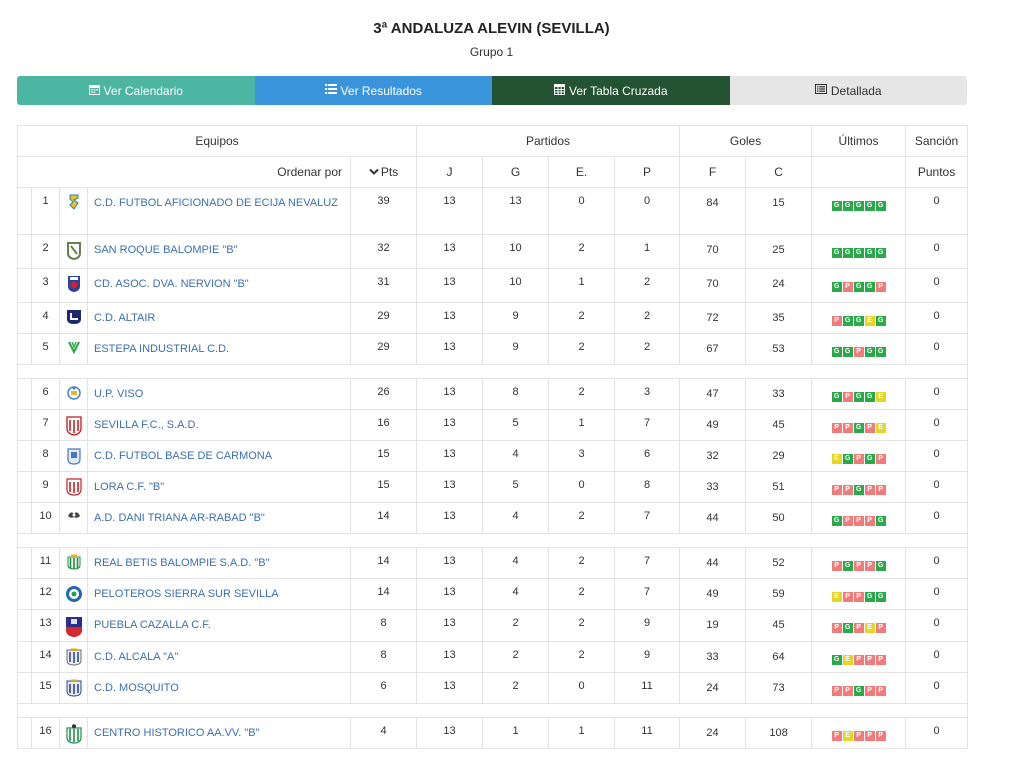 The height and width of the screenshot is (766, 1036). I want to click on team-name-link: LORA C.F. "B", so click(129, 487).